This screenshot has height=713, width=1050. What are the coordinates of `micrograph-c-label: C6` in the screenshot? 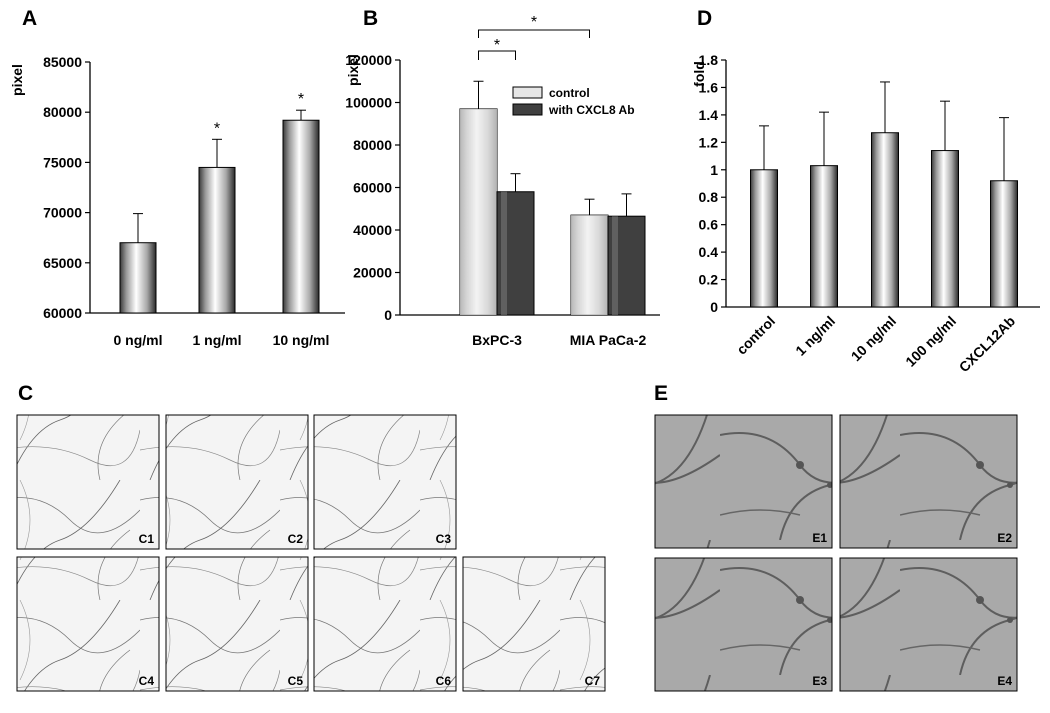 It's located at (444, 681).